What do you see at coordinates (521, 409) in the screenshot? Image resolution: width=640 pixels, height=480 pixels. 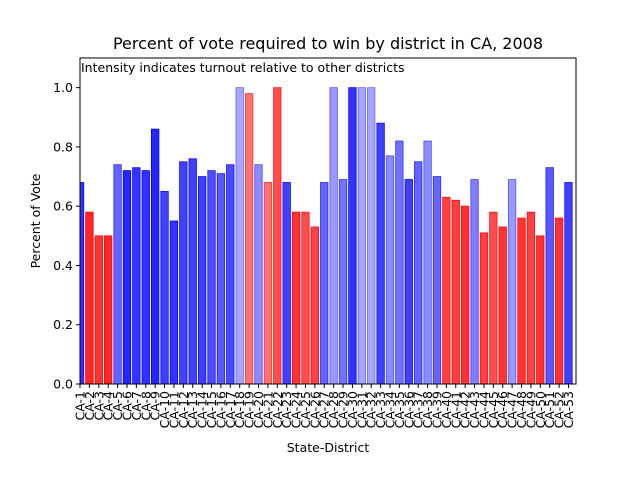 I see `x-tick-label: CA-48` at bounding box center [521, 409].